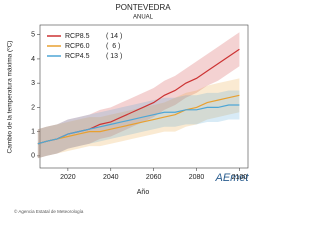 Image resolution: width=320 pixels, height=240 pixels. Describe the element at coordinates (10, 97) in the screenshot. I see `y-axis-label: Cambio de la temperatura máxima (ºC)` at that location.